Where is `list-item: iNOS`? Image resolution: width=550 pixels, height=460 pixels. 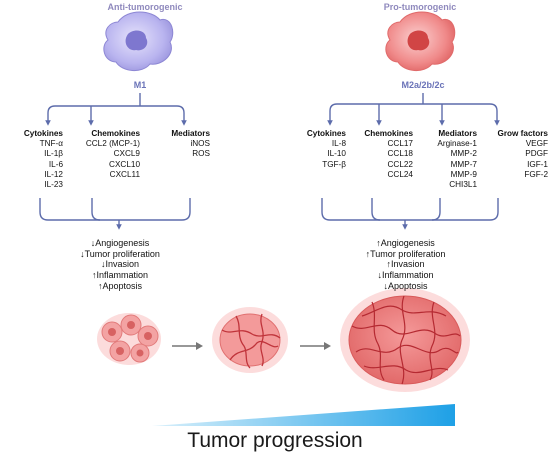 list-item: iNOS is located at coordinates (200, 144).